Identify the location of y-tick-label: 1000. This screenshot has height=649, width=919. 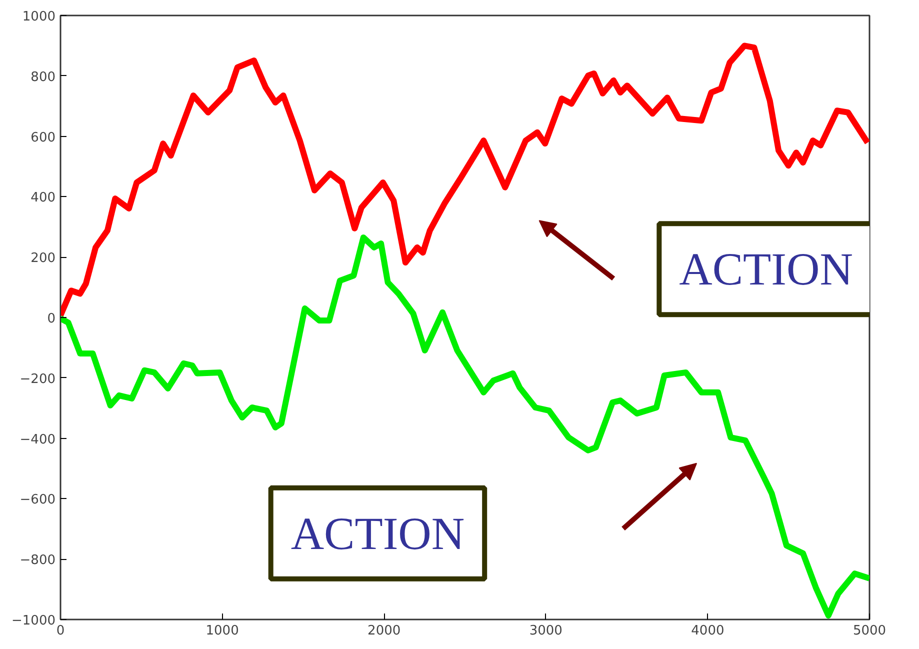
(39, 17).